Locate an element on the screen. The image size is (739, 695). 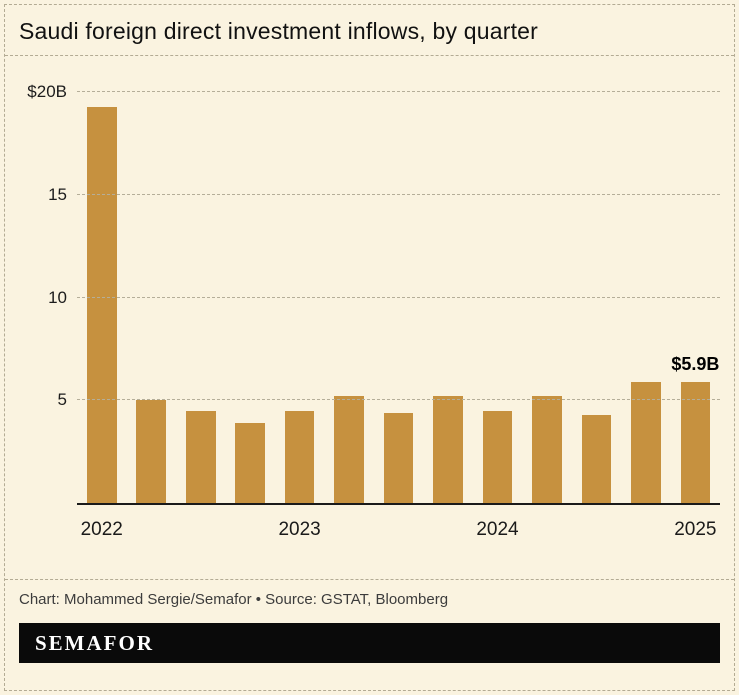
semafor-wordmark: SEMAFOR is located at coordinates (94, 642).